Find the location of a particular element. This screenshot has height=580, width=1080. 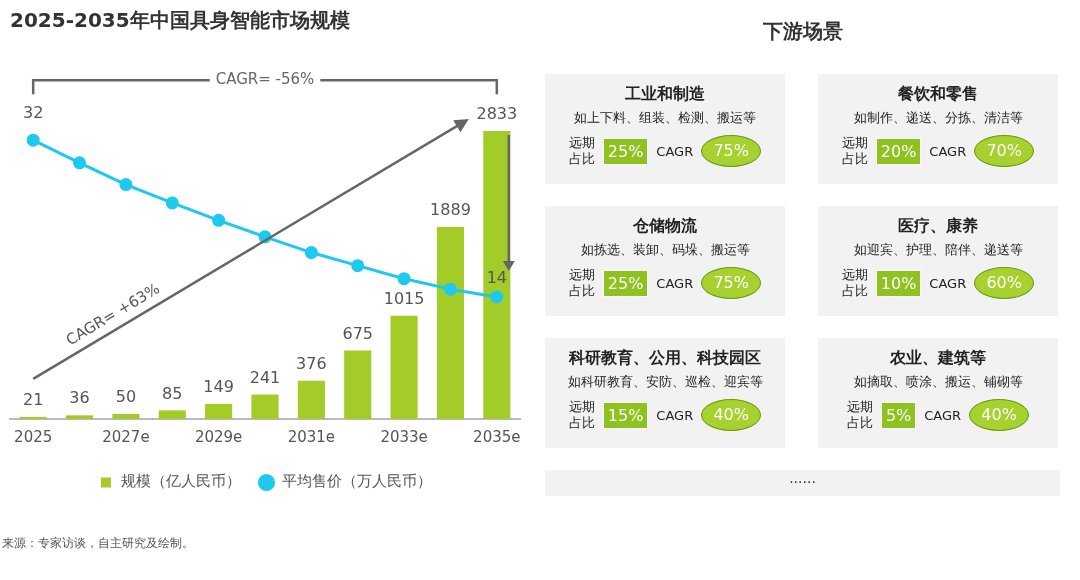

data-label: 241 is located at coordinates (265, 377).